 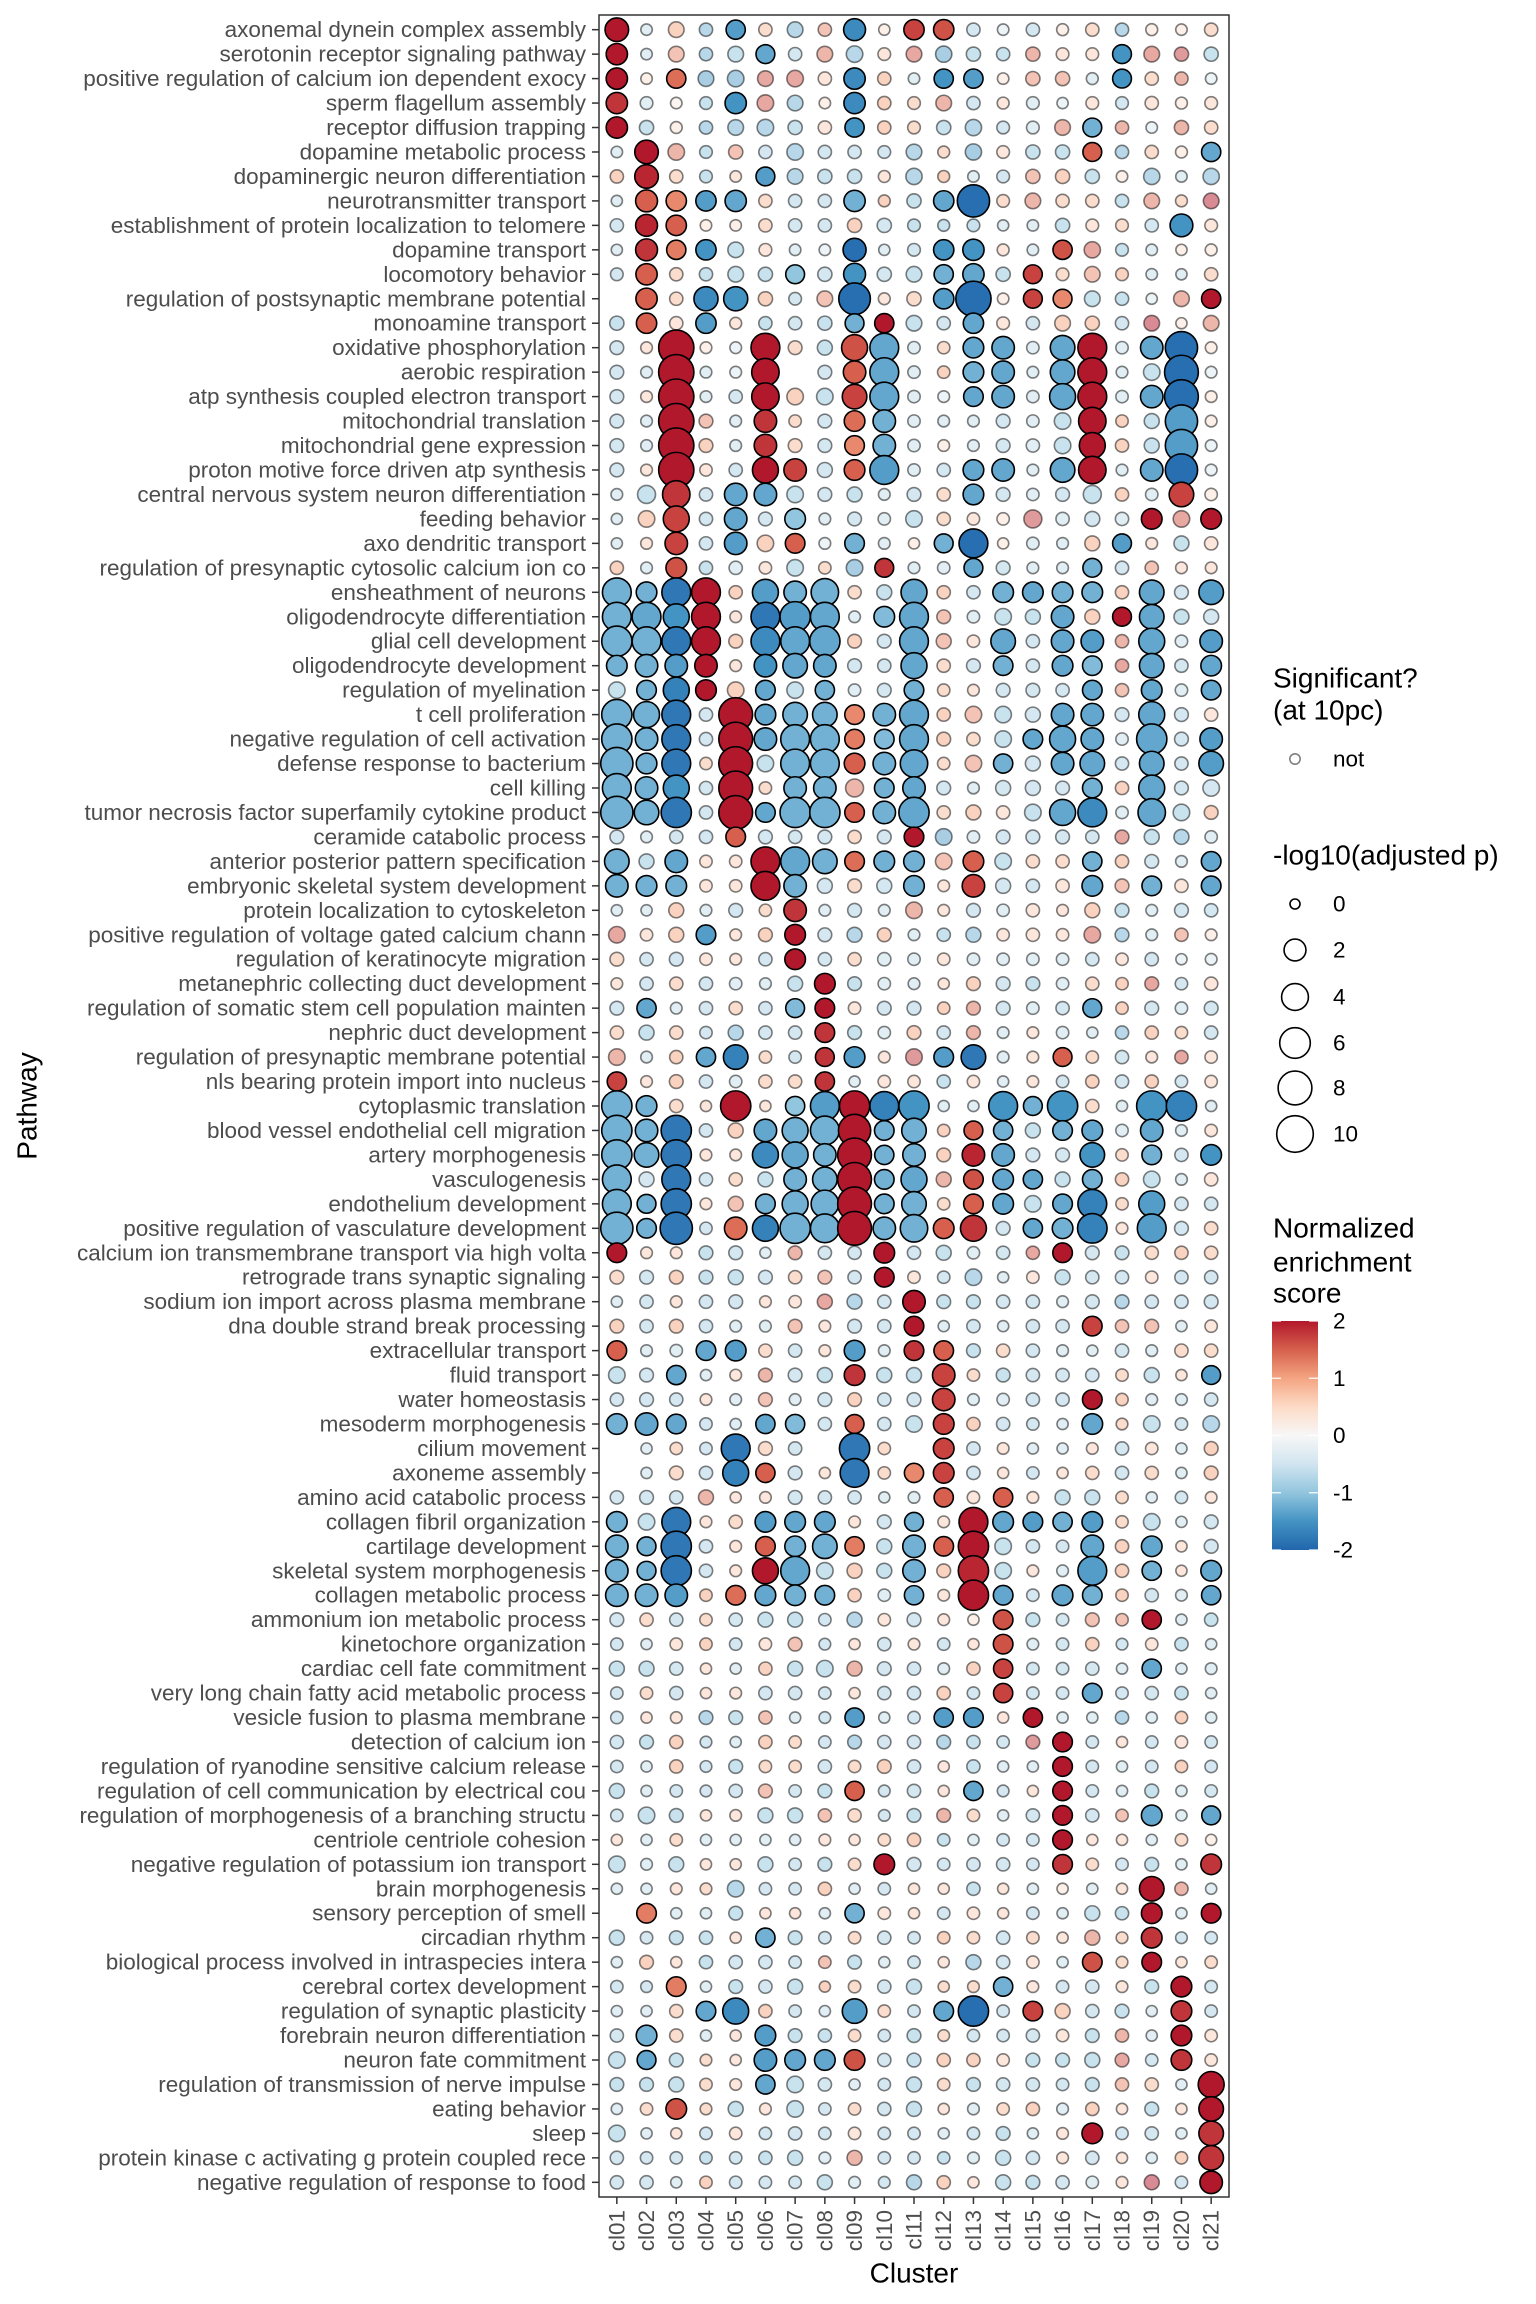 I want to click on x-tick-label: cl11, so click(x=914, y=2230).